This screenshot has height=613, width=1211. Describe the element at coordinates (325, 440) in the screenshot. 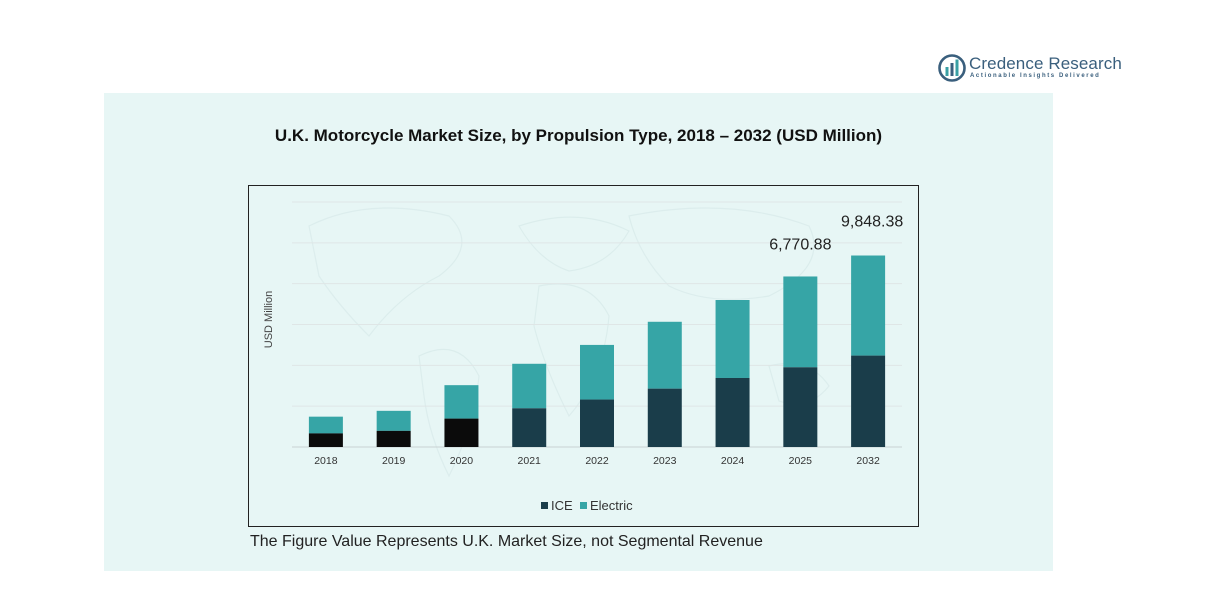

I see `bar-ice-2018` at that location.